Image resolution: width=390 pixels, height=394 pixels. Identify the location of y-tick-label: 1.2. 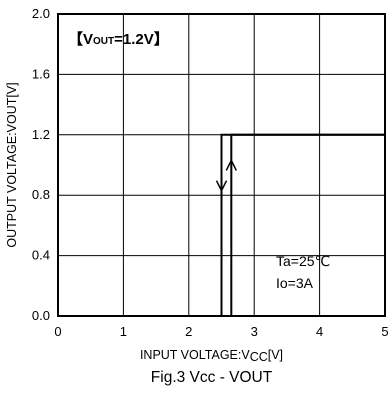
(41, 134).